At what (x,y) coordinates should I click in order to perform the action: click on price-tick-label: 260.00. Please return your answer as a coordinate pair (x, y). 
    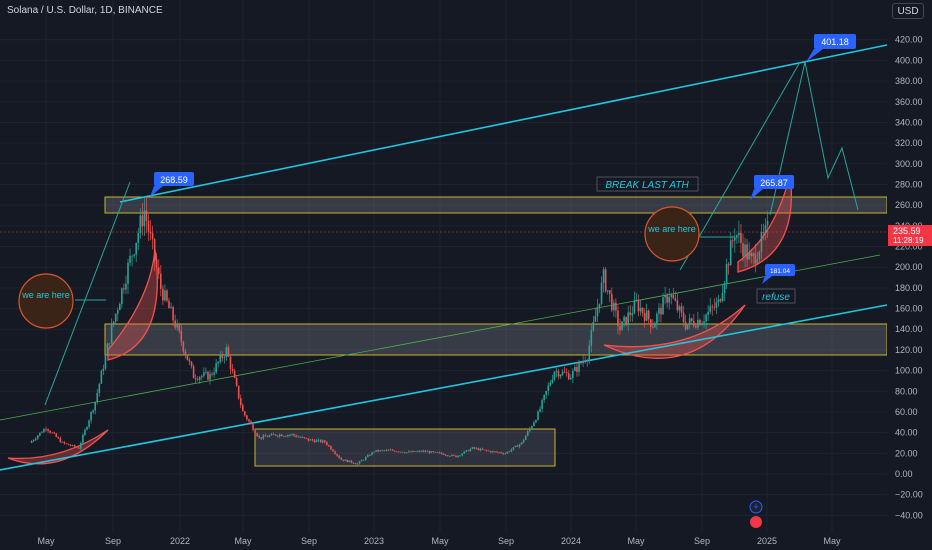
    Looking at the image, I should click on (909, 205).